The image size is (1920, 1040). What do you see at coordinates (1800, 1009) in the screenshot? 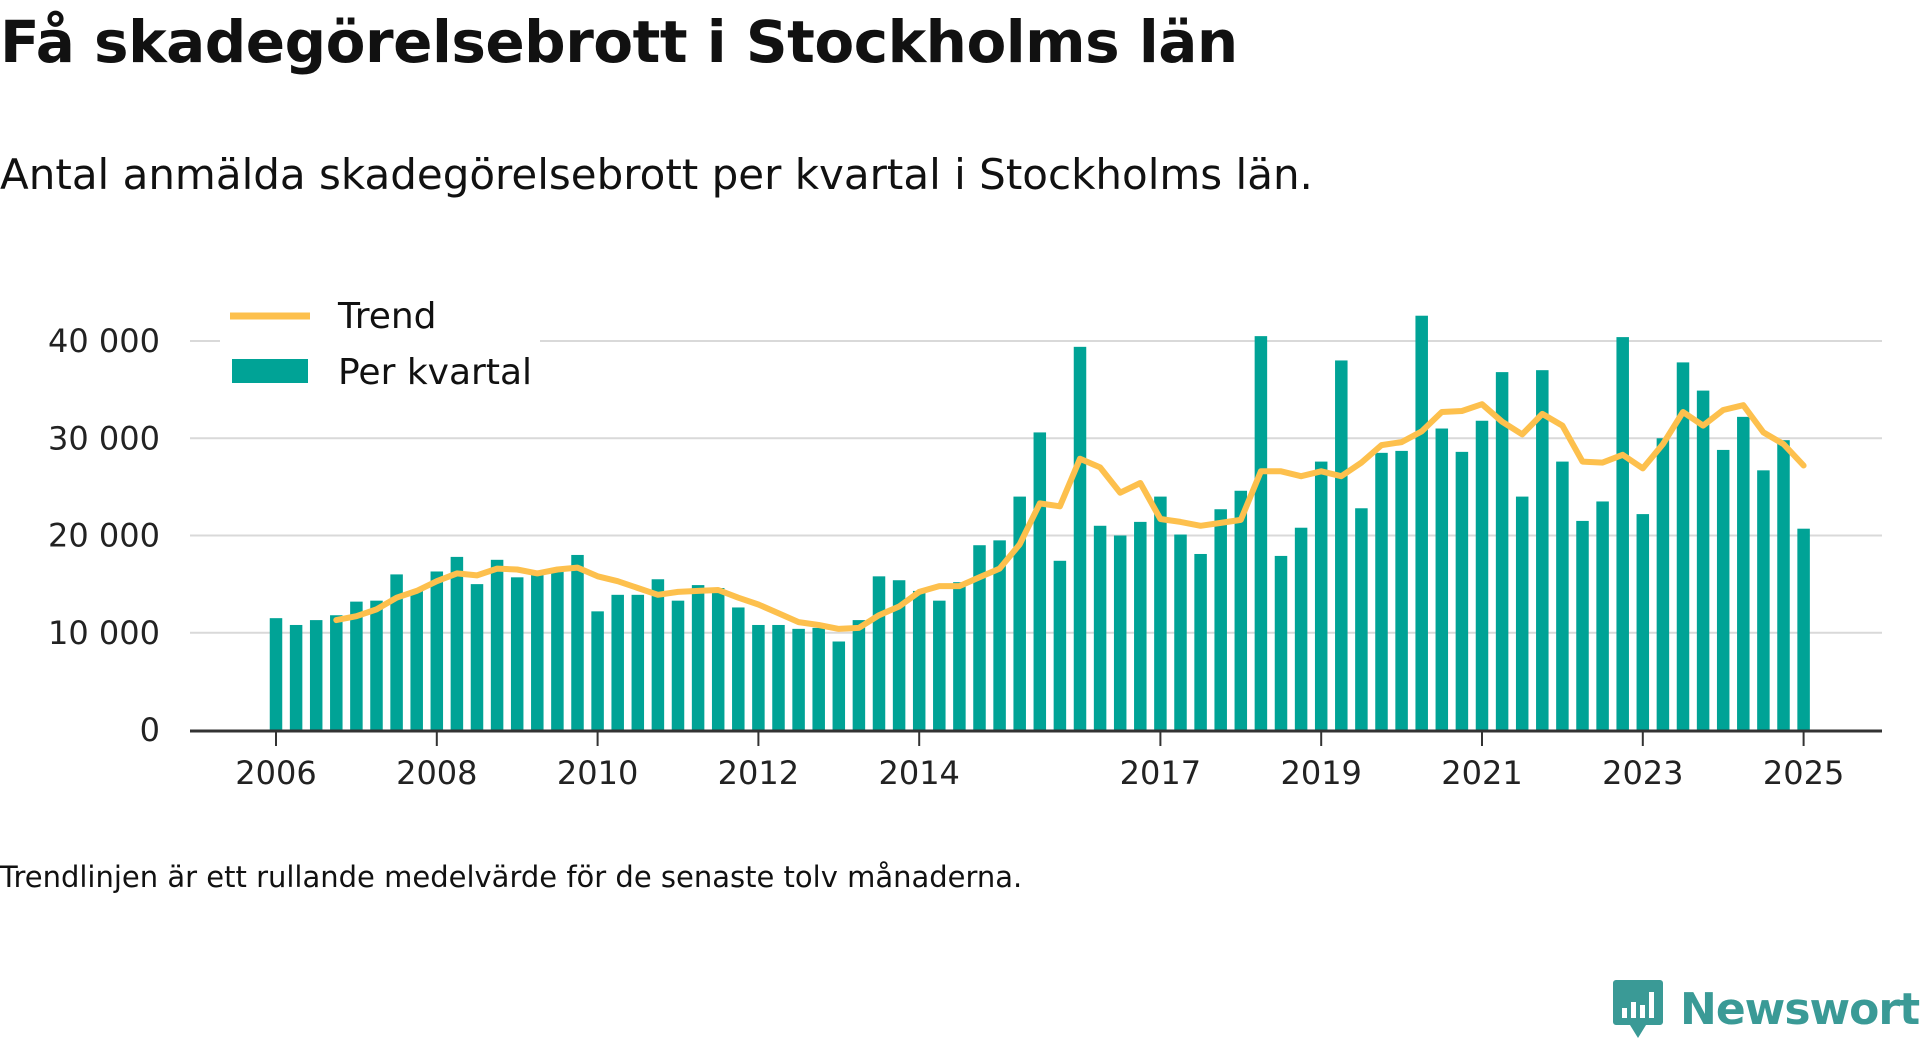
I see `brand-name: Newsworthy` at bounding box center [1800, 1009].